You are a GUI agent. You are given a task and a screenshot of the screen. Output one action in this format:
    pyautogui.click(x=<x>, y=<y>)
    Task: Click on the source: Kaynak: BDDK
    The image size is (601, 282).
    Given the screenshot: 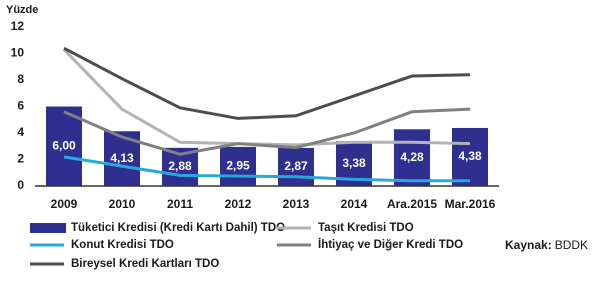 What is the action you would take?
    pyautogui.click(x=546, y=245)
    